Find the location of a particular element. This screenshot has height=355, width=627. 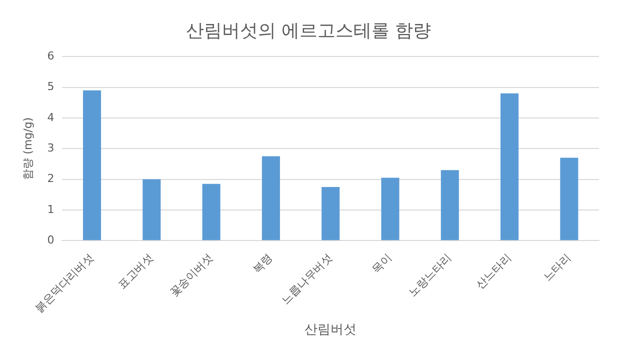

y-tick-label: 3 is located at coordinates (50, 147).